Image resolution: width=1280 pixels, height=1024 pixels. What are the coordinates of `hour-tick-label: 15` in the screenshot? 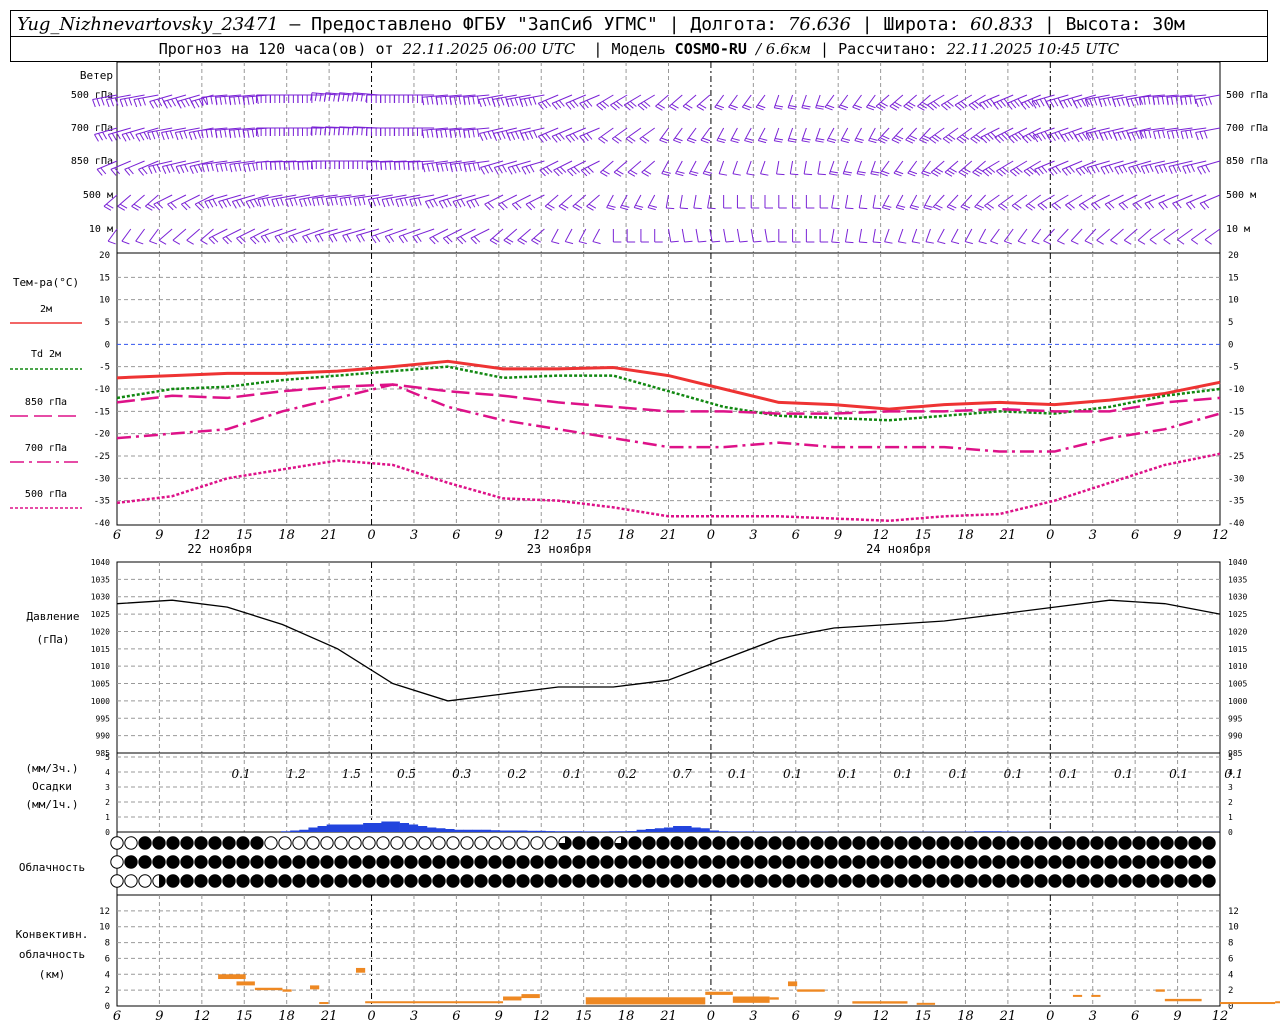 It's located at (583, 535).